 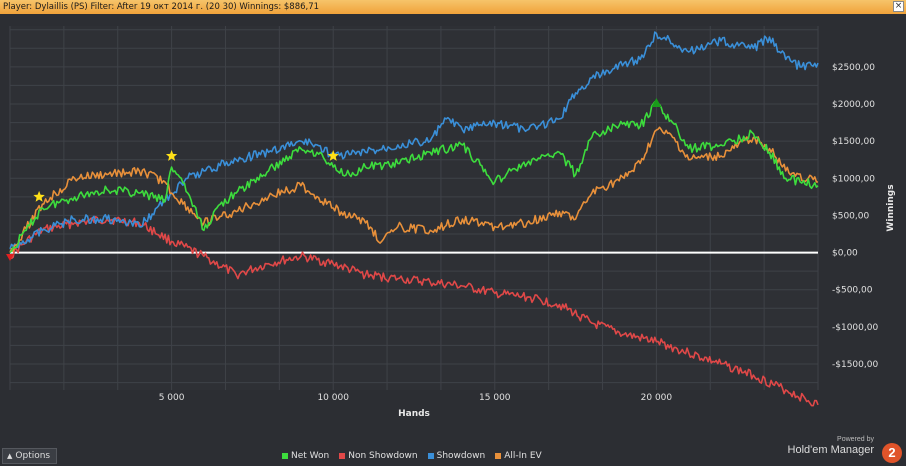 I want to click on hm2-logo-icon: 2, so click(x=892, y=453).